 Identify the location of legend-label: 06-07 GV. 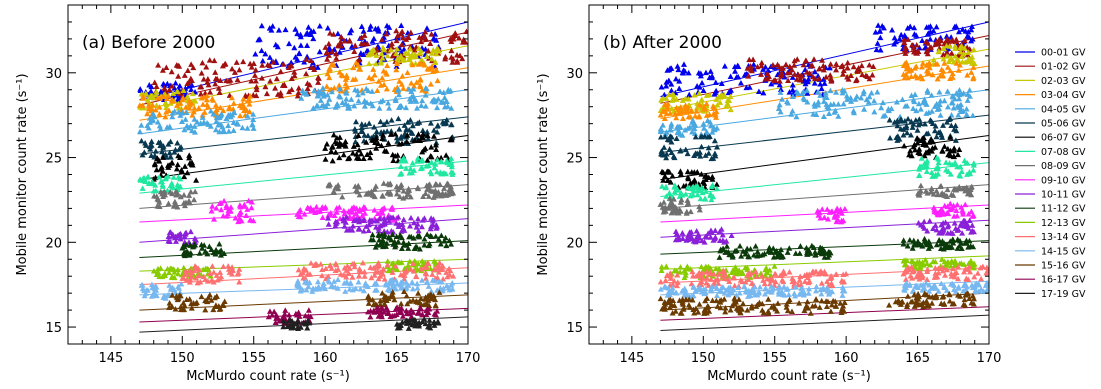
(1063, 138).